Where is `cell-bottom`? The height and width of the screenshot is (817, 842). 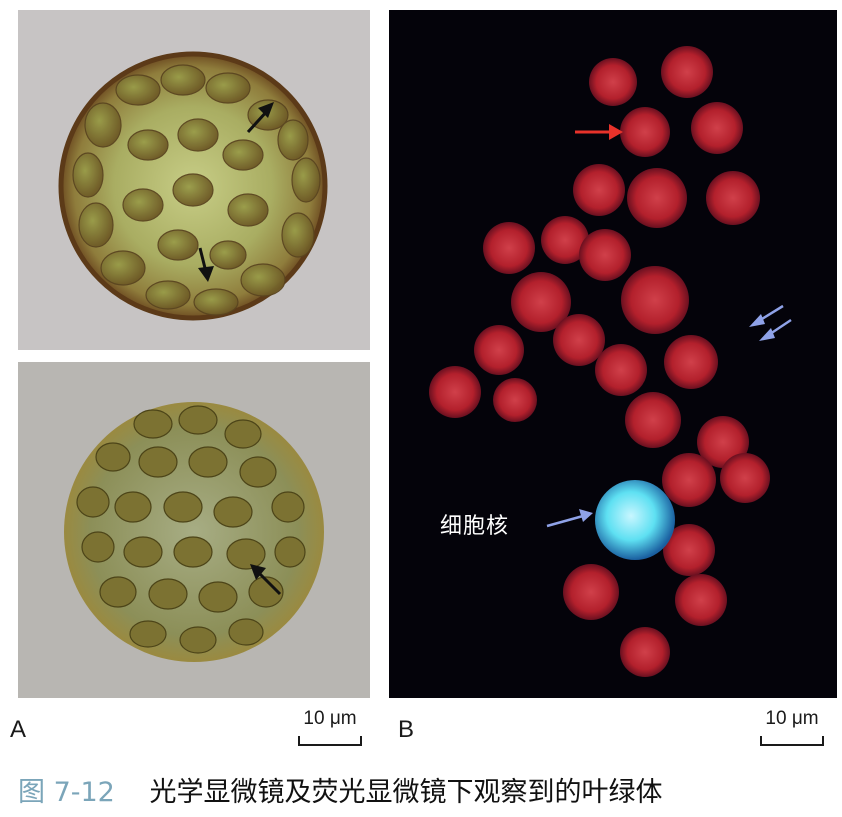 cell-bottom is located at coordinates (194, 532).